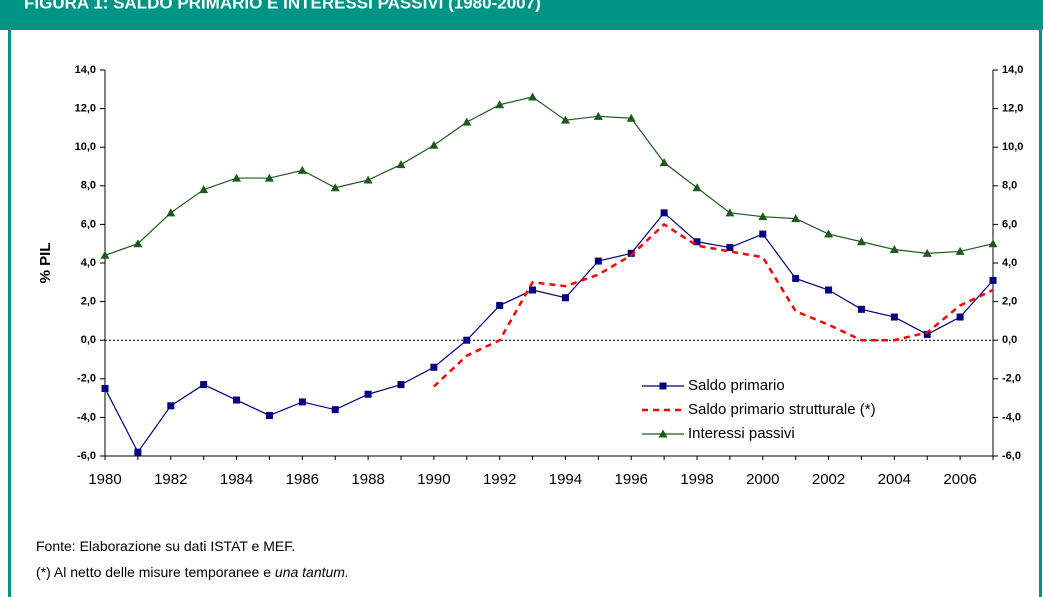 Image resolution: width=1043 pixels, height=597 pixels. I want to click on y2-tick-label: 14,0, so click(1012, 70).